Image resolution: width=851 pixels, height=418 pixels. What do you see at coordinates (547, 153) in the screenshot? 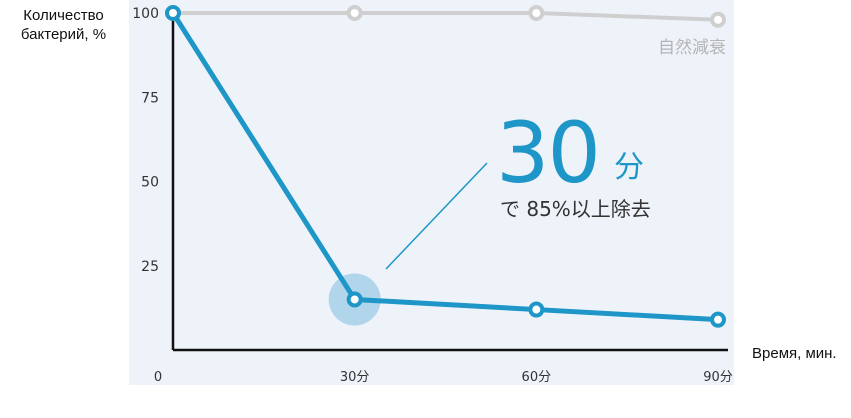
I see `annotation-big-value: 30` at bounding box center [547, 153].